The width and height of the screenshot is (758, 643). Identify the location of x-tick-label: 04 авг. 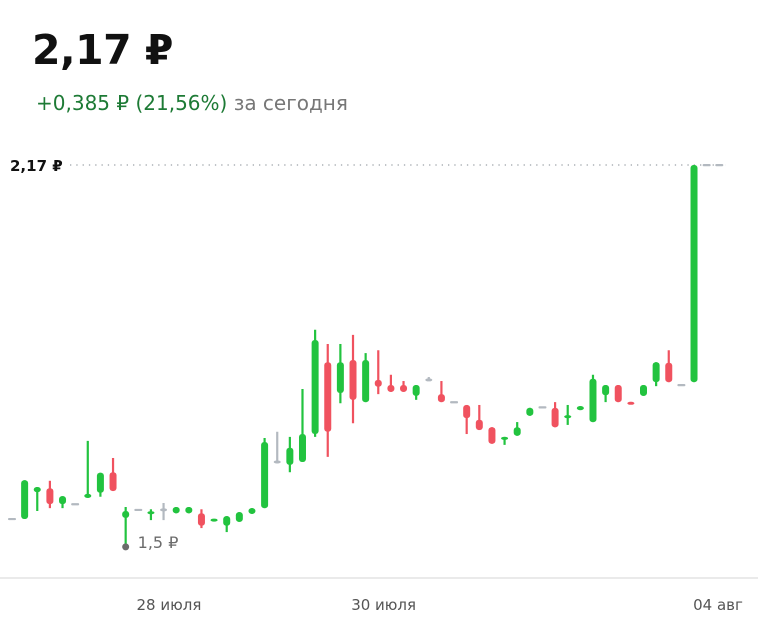
(718, 605).